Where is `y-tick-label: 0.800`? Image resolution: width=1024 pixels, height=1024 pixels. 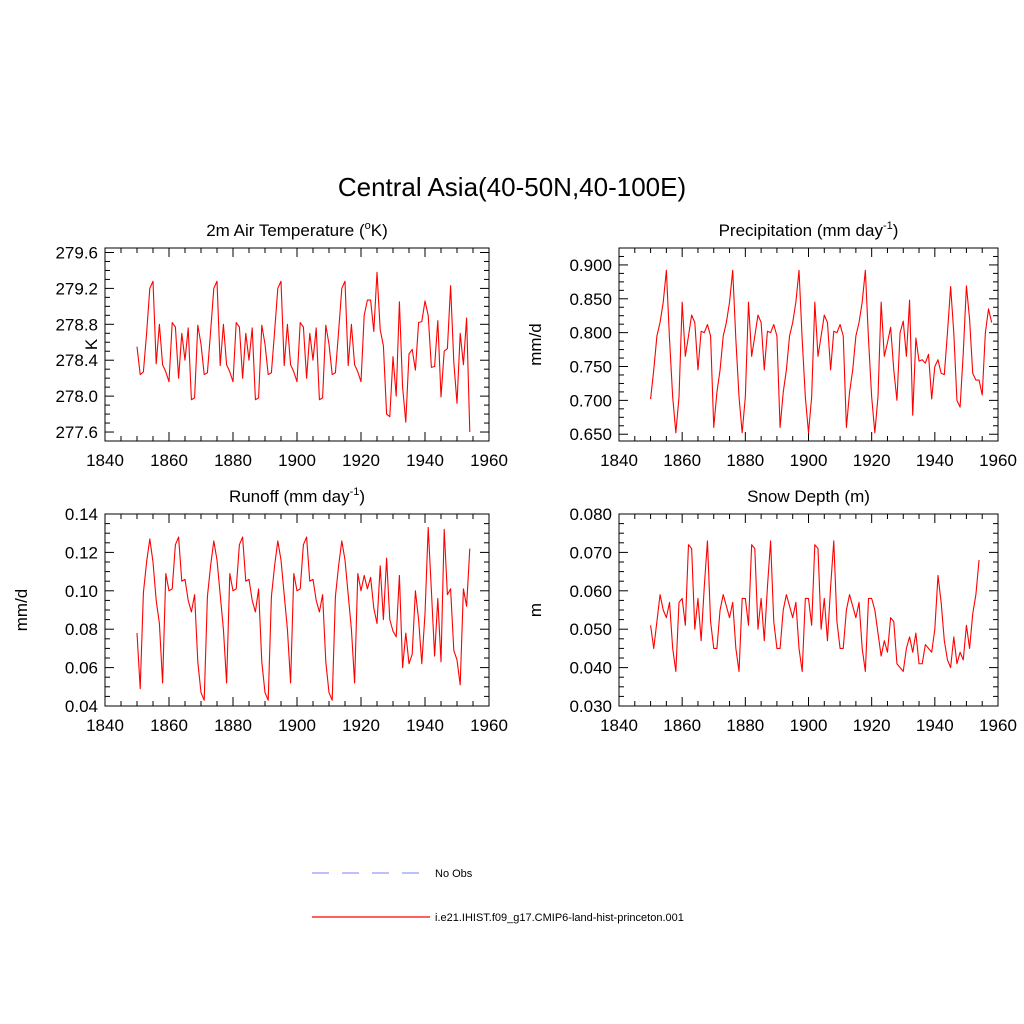
y-tick-label: 0.800 is located at coordinates (590, 333).